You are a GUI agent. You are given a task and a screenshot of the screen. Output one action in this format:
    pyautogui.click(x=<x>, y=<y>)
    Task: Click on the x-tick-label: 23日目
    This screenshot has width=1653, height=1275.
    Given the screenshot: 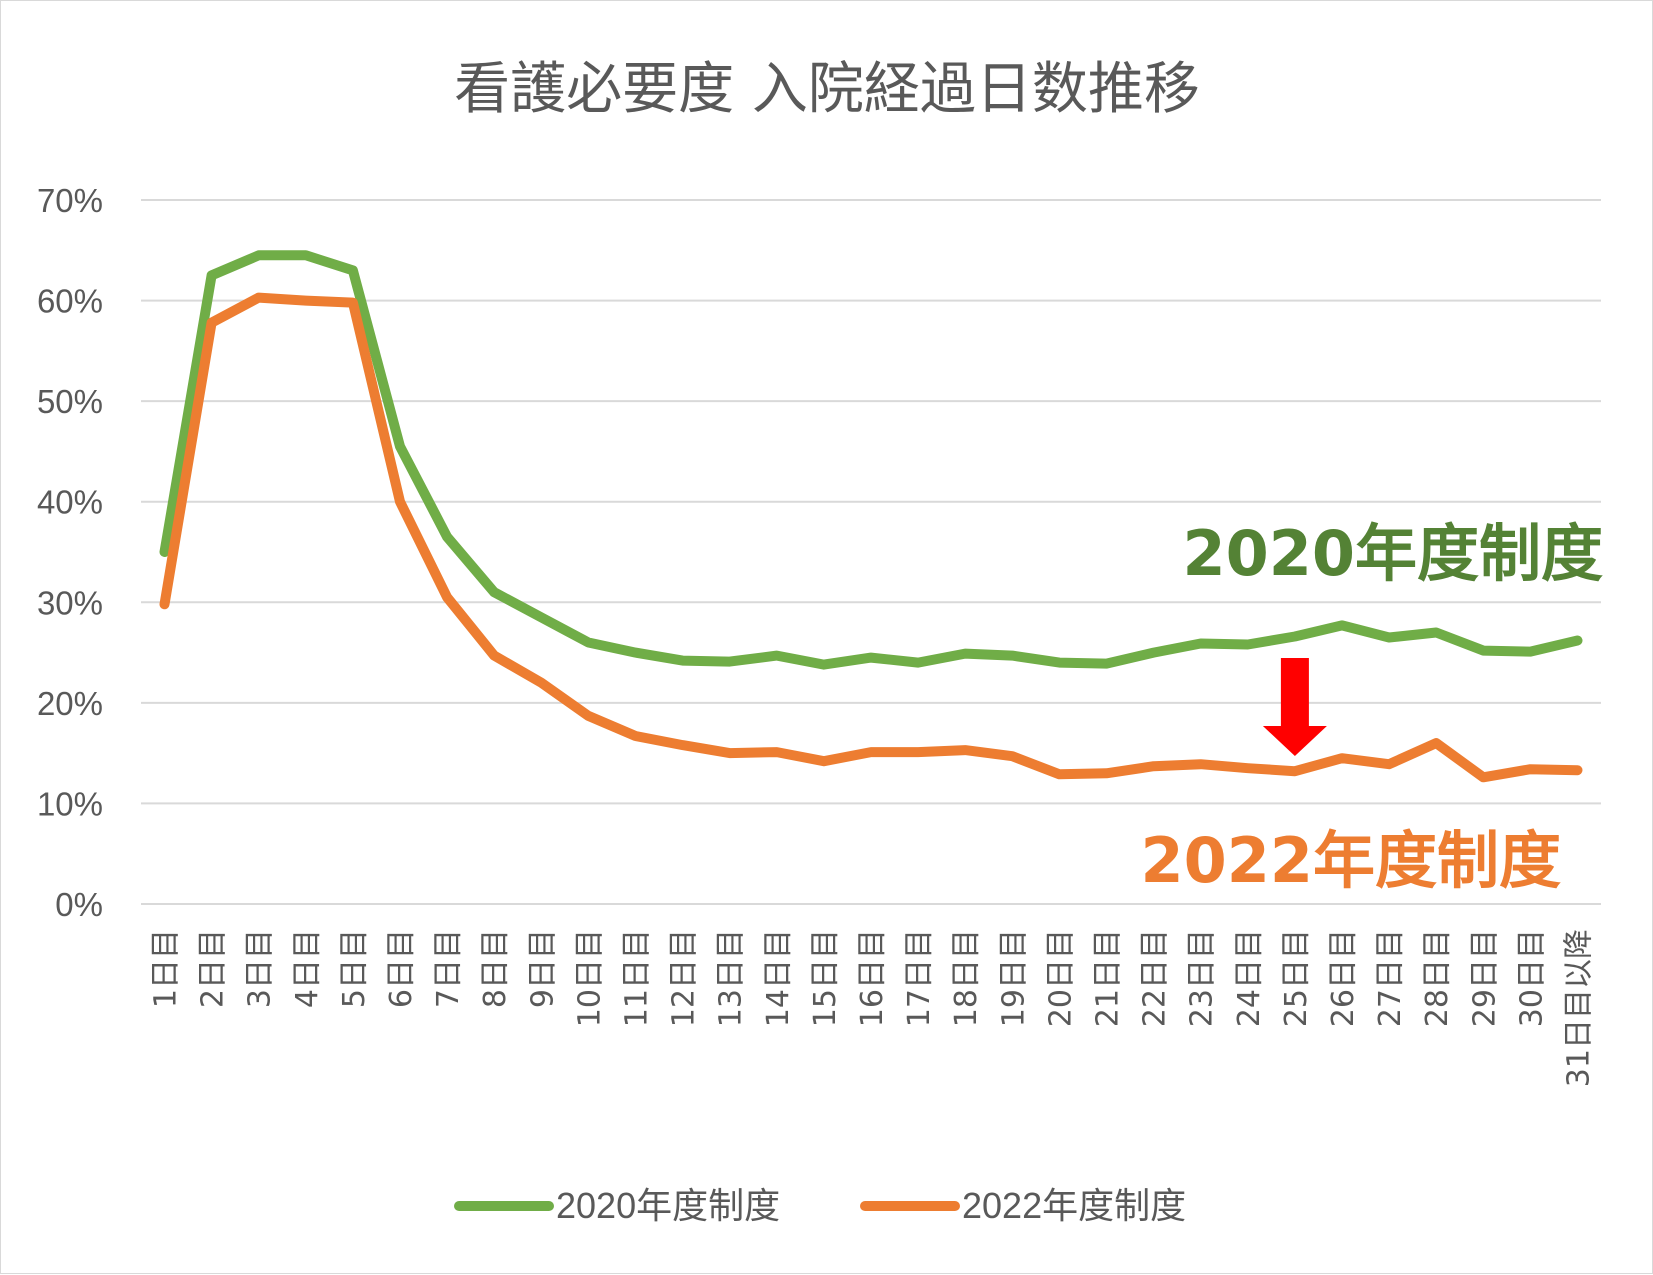 What is the action you would take?
    pyautogui.click(x=1202, y=978)
    